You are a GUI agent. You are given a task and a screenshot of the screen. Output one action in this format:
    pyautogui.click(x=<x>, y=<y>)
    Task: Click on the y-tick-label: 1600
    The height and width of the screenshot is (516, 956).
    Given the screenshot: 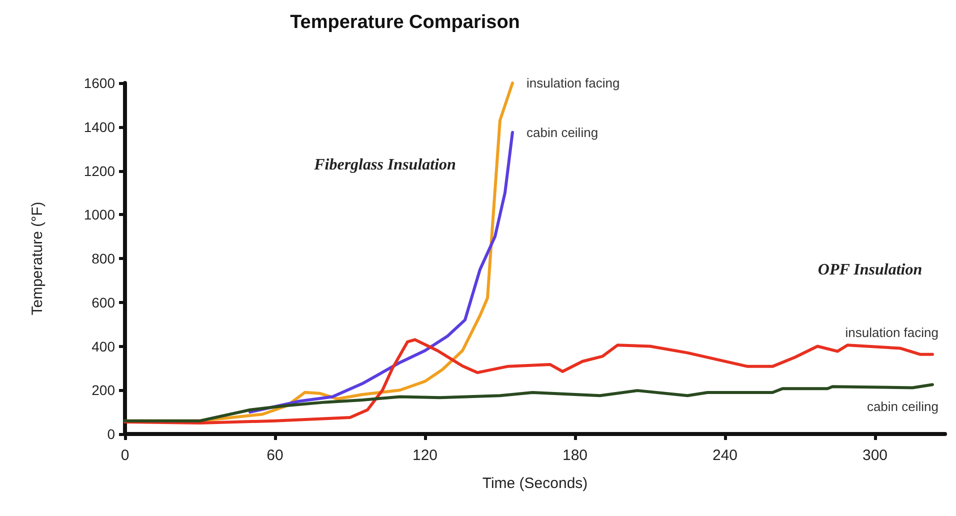 What is the action you would take?
    pyautogui.click(x=100, y=83)
    